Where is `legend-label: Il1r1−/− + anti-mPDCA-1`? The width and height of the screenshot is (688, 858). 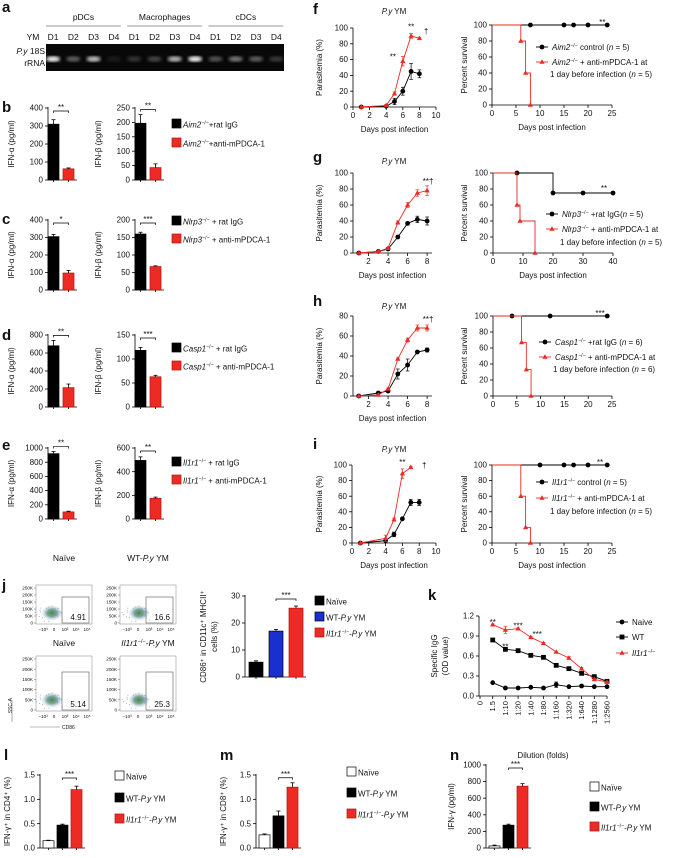
legend-label: Il1r1−/− + anti-mPDCA-1 is located at coordinates (225, 481).